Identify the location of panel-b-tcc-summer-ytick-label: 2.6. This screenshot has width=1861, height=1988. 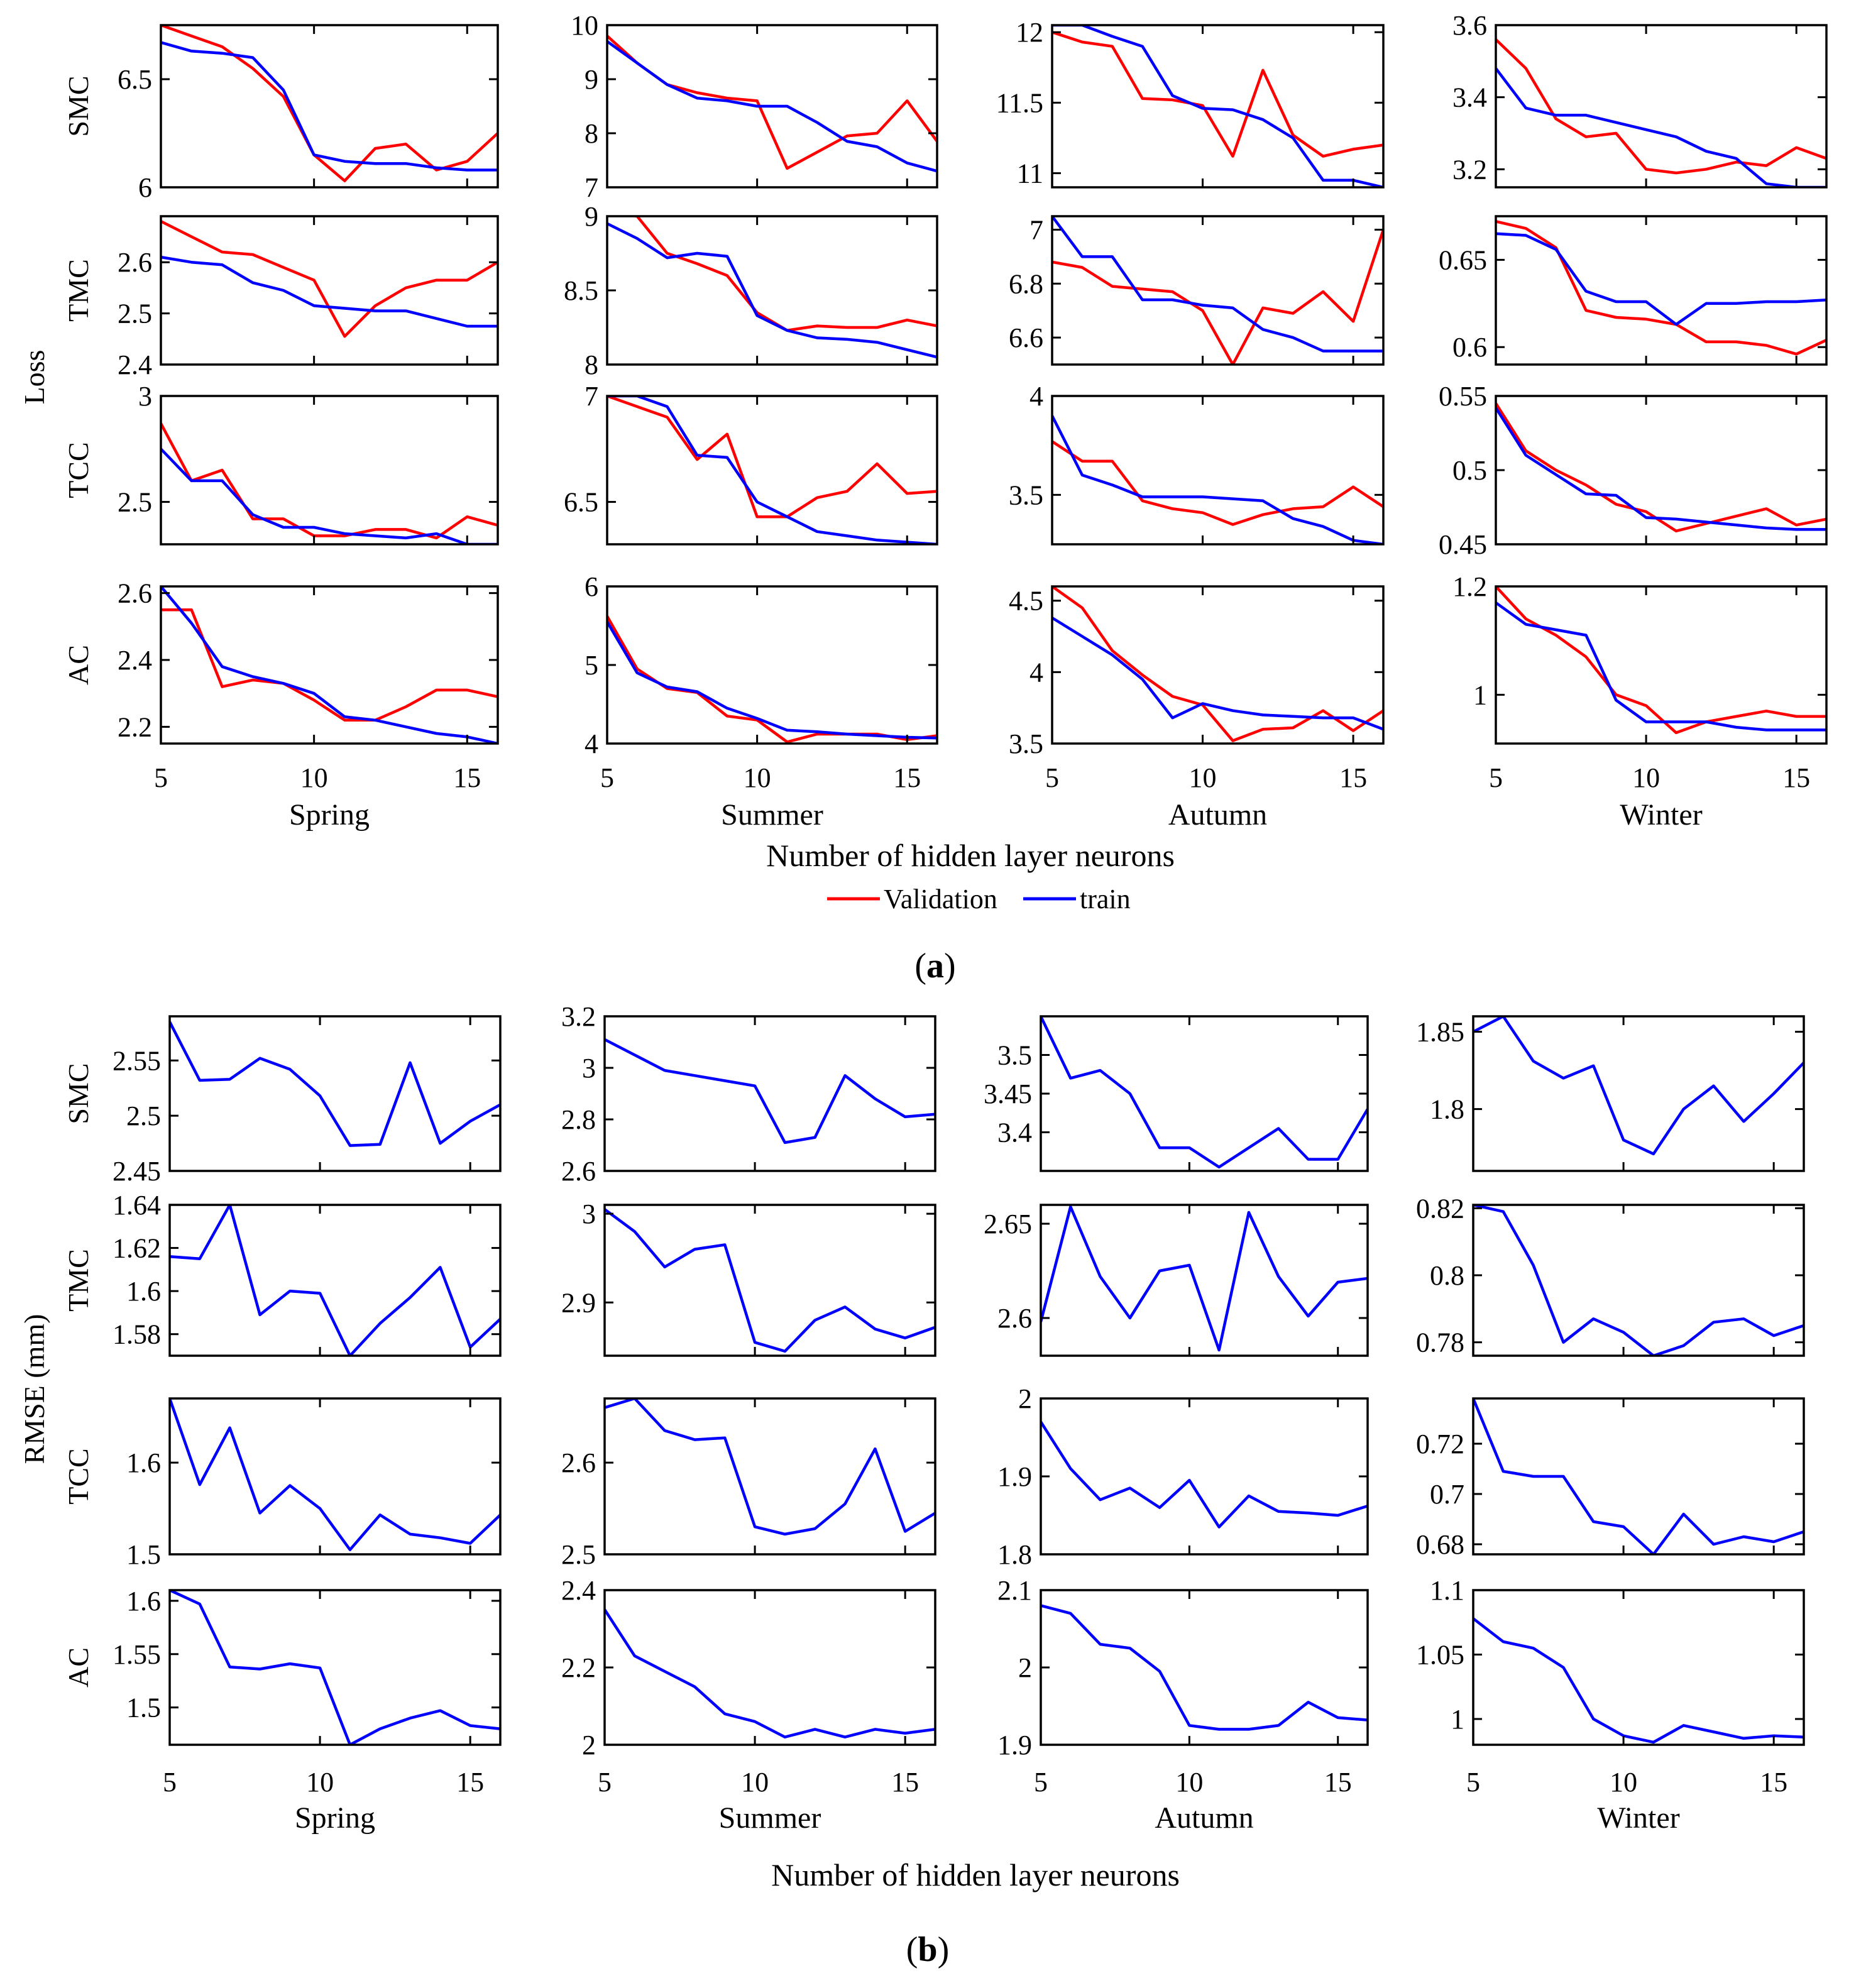
(578, 1462).